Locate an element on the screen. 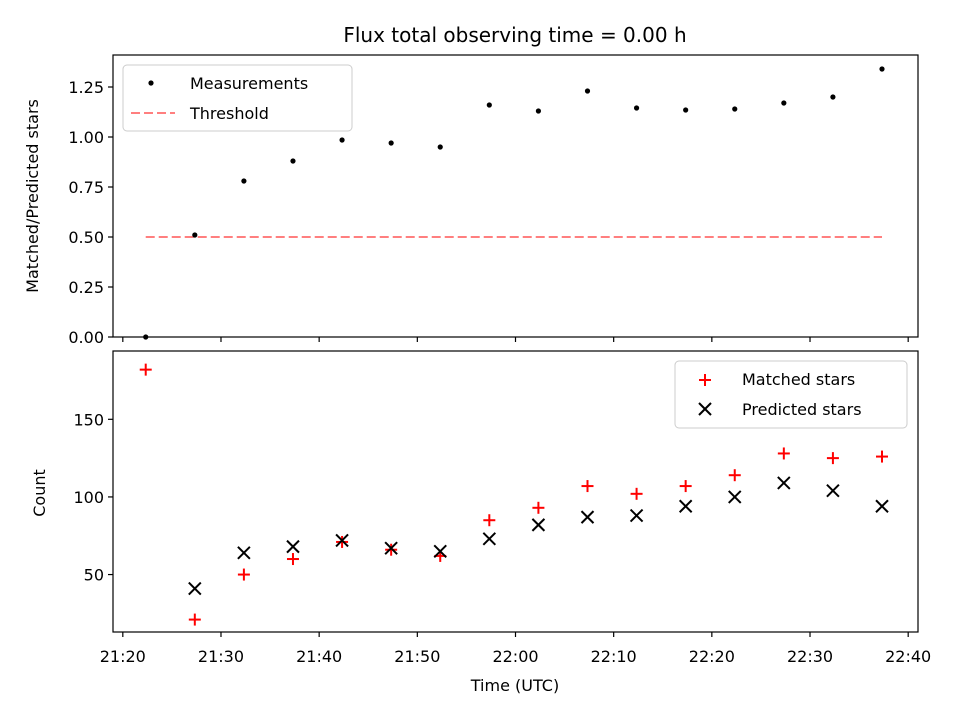  top-ytick-label: 1.00 is located at coordinates (86, 137).